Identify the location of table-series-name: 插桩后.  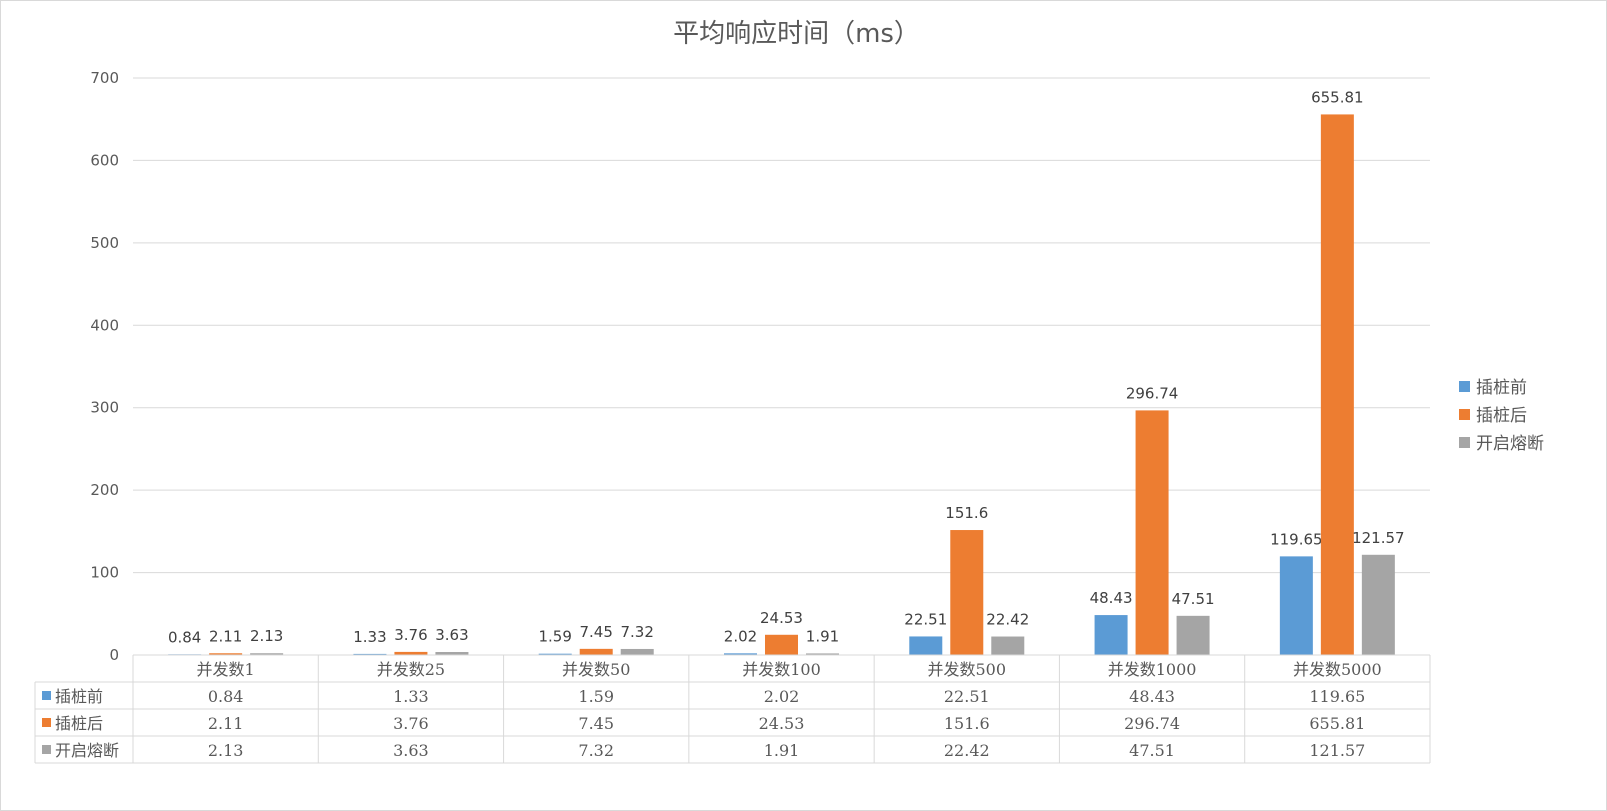
(79, 723).